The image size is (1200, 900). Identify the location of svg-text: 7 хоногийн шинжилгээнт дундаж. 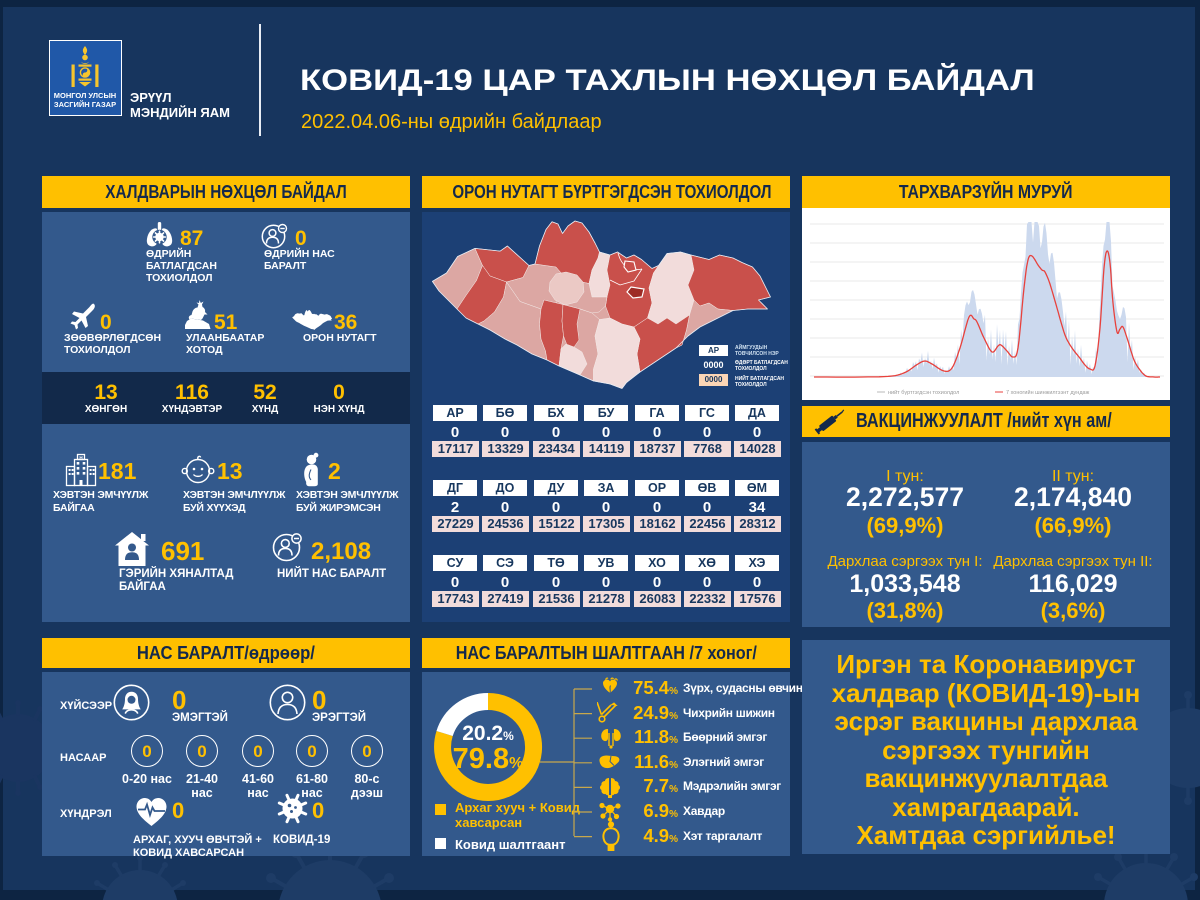
(1048, 392).